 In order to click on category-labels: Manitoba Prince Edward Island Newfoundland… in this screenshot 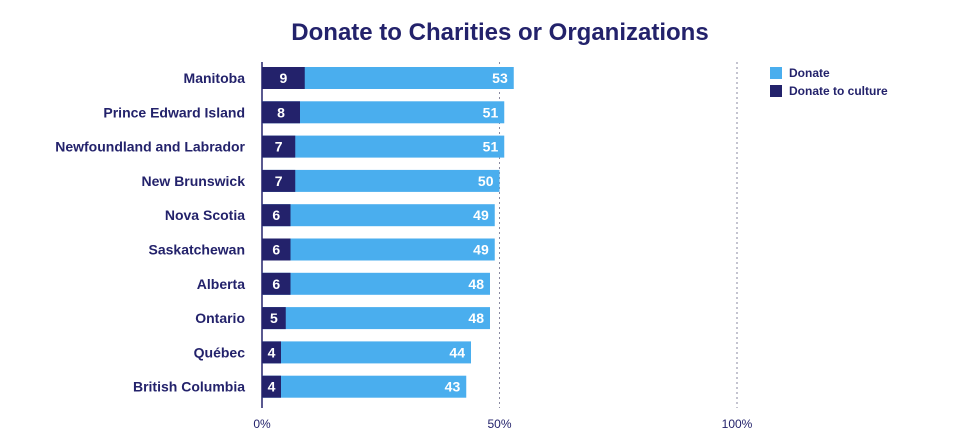, I will do `click(150, 232)`.